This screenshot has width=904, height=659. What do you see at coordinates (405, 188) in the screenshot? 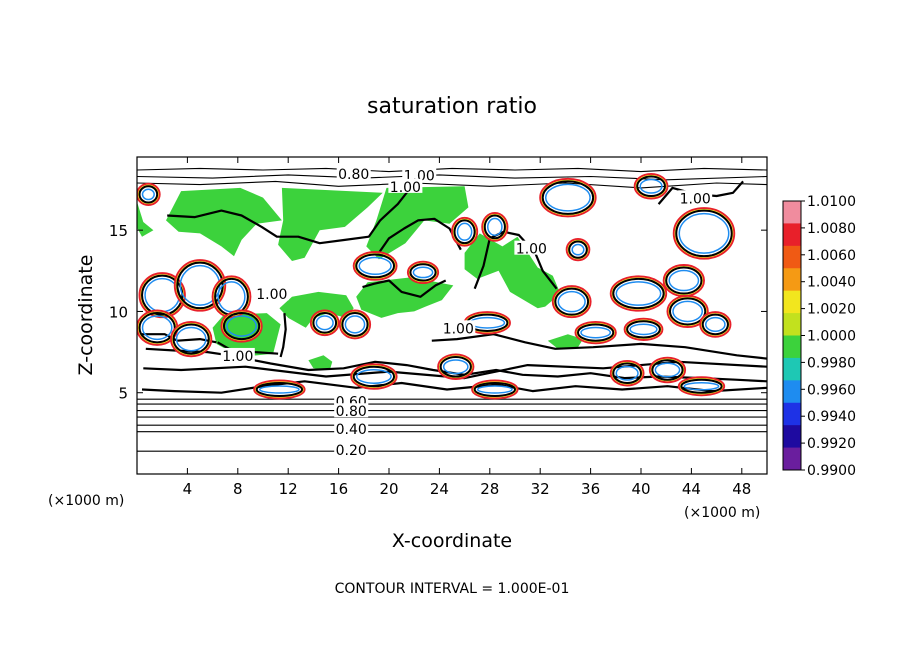
I see `contour-label-2: 1.00` at bounding box center [405, 188].